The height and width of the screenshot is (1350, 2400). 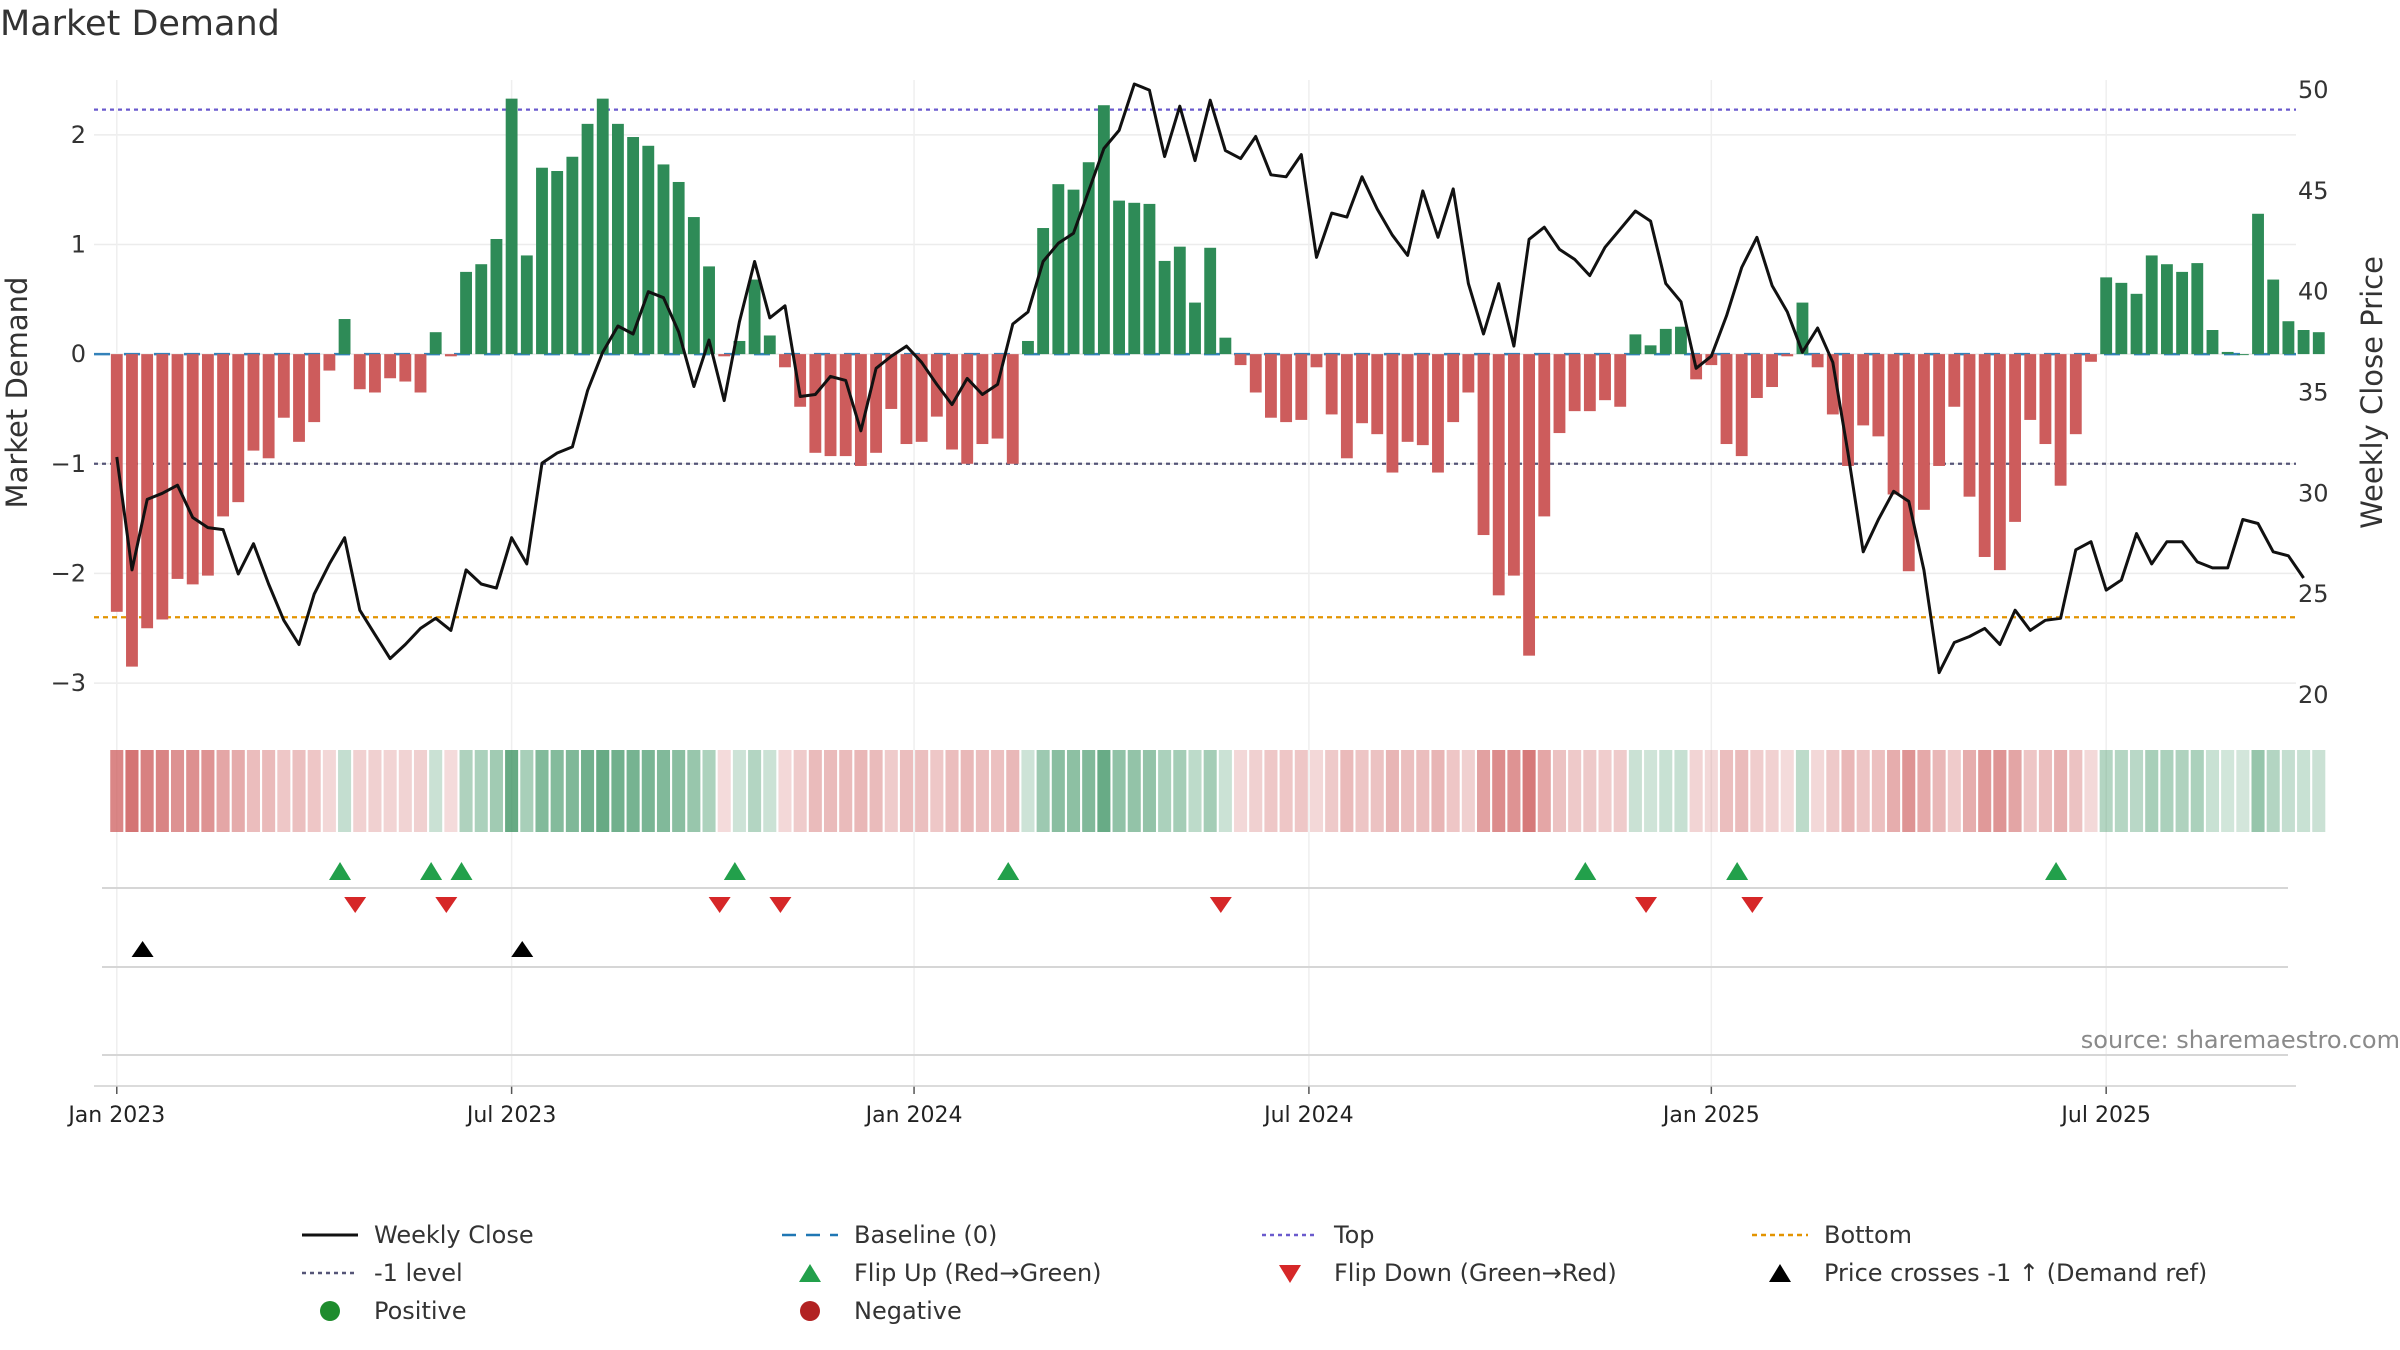 I want to click on legend-item-level: -1 level, so click(x=381, y=1273).